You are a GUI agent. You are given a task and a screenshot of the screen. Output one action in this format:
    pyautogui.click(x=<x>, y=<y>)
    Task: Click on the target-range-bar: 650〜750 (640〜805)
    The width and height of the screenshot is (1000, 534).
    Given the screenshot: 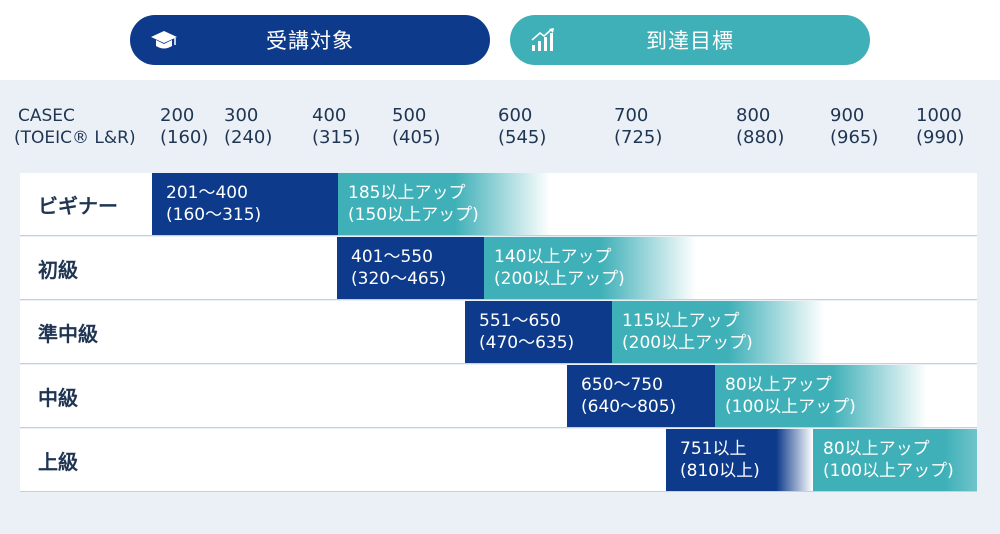 What is the action you would take?
    pyautogui.click(x=641, y=396)
    